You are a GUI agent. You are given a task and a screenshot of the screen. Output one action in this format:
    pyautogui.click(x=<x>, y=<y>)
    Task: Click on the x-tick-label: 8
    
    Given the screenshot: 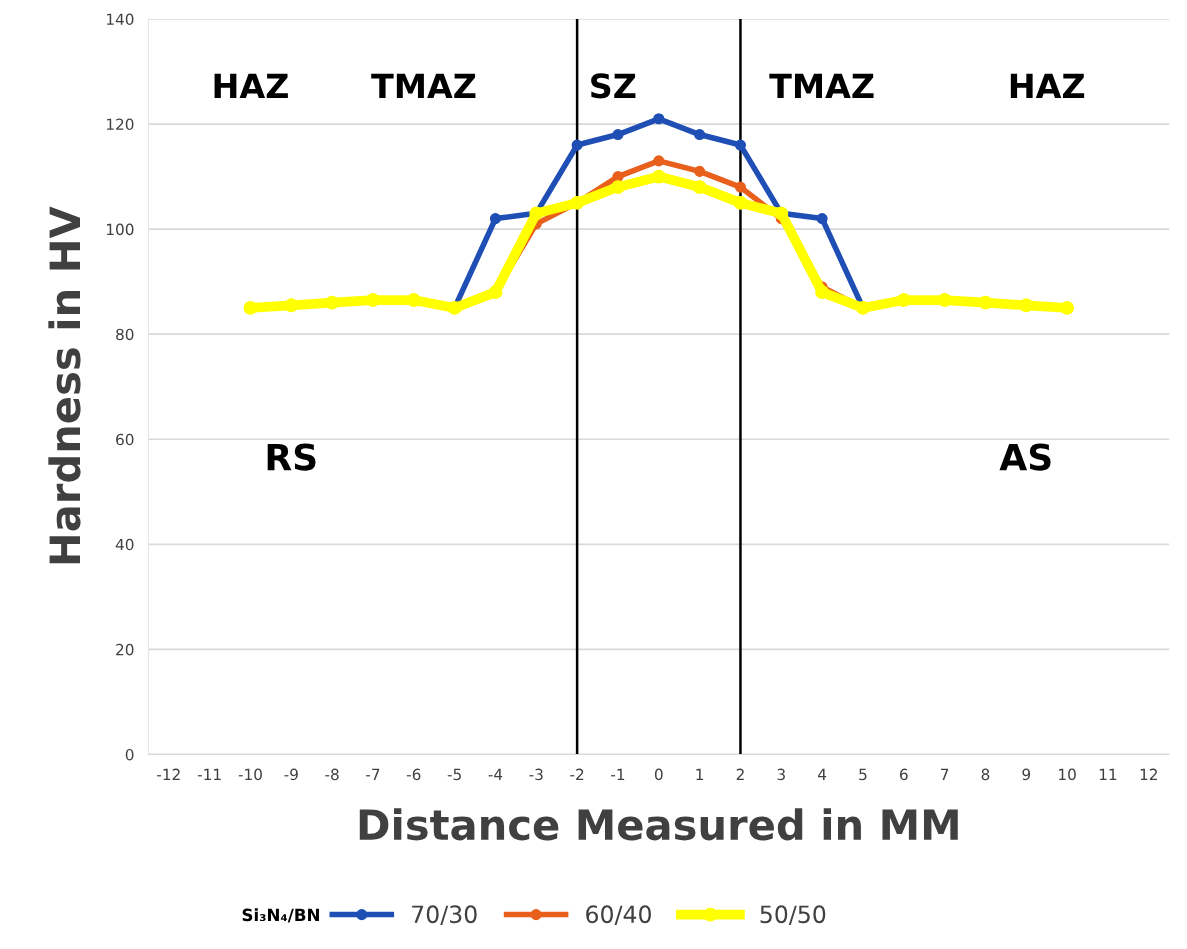 What is the action you would take?
    pyautogui.click(x=985, y=774)
    